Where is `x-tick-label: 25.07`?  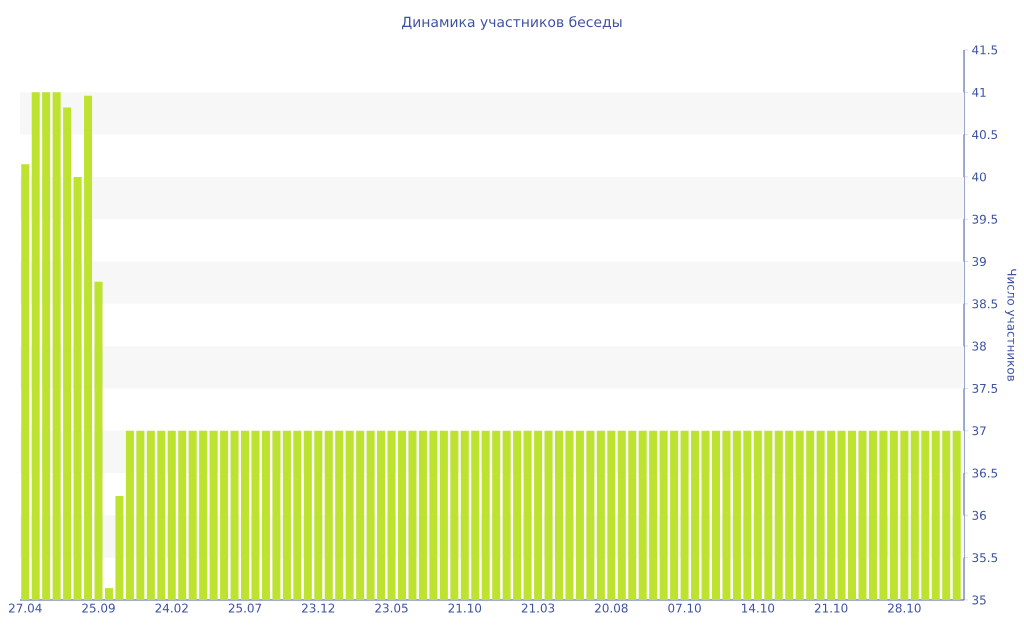
x-tick-label: 25.07 is located at coordinates (245, 608).